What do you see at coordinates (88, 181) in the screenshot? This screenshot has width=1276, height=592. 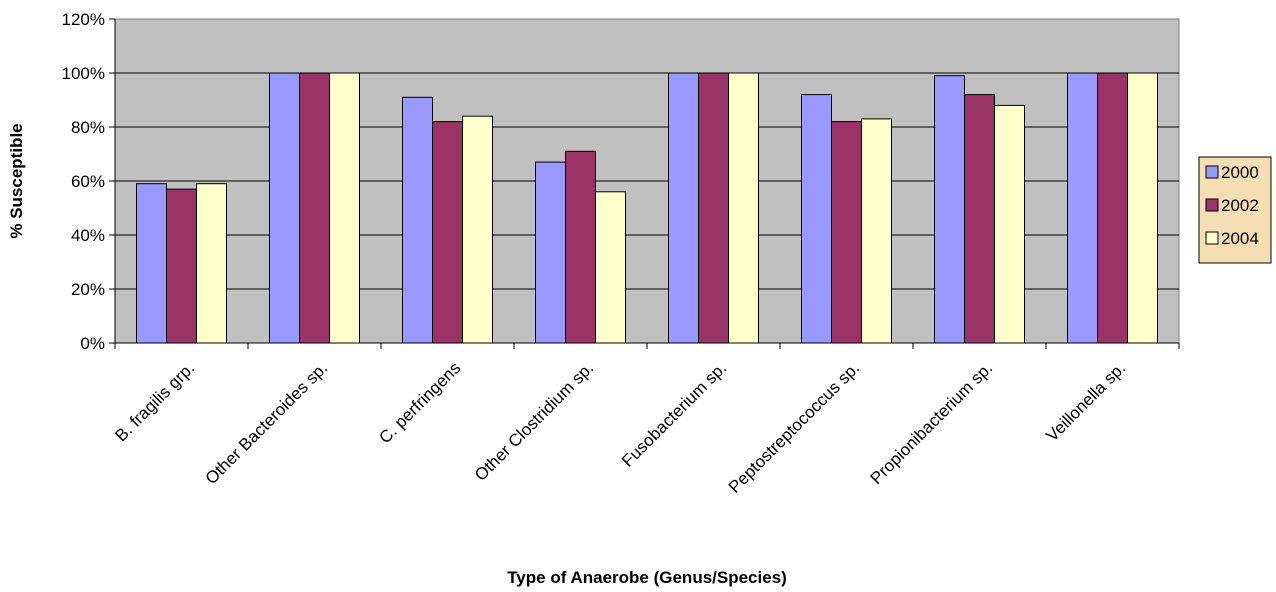 I see `y-tick-label: 60%` at bounding box center [88, 181].